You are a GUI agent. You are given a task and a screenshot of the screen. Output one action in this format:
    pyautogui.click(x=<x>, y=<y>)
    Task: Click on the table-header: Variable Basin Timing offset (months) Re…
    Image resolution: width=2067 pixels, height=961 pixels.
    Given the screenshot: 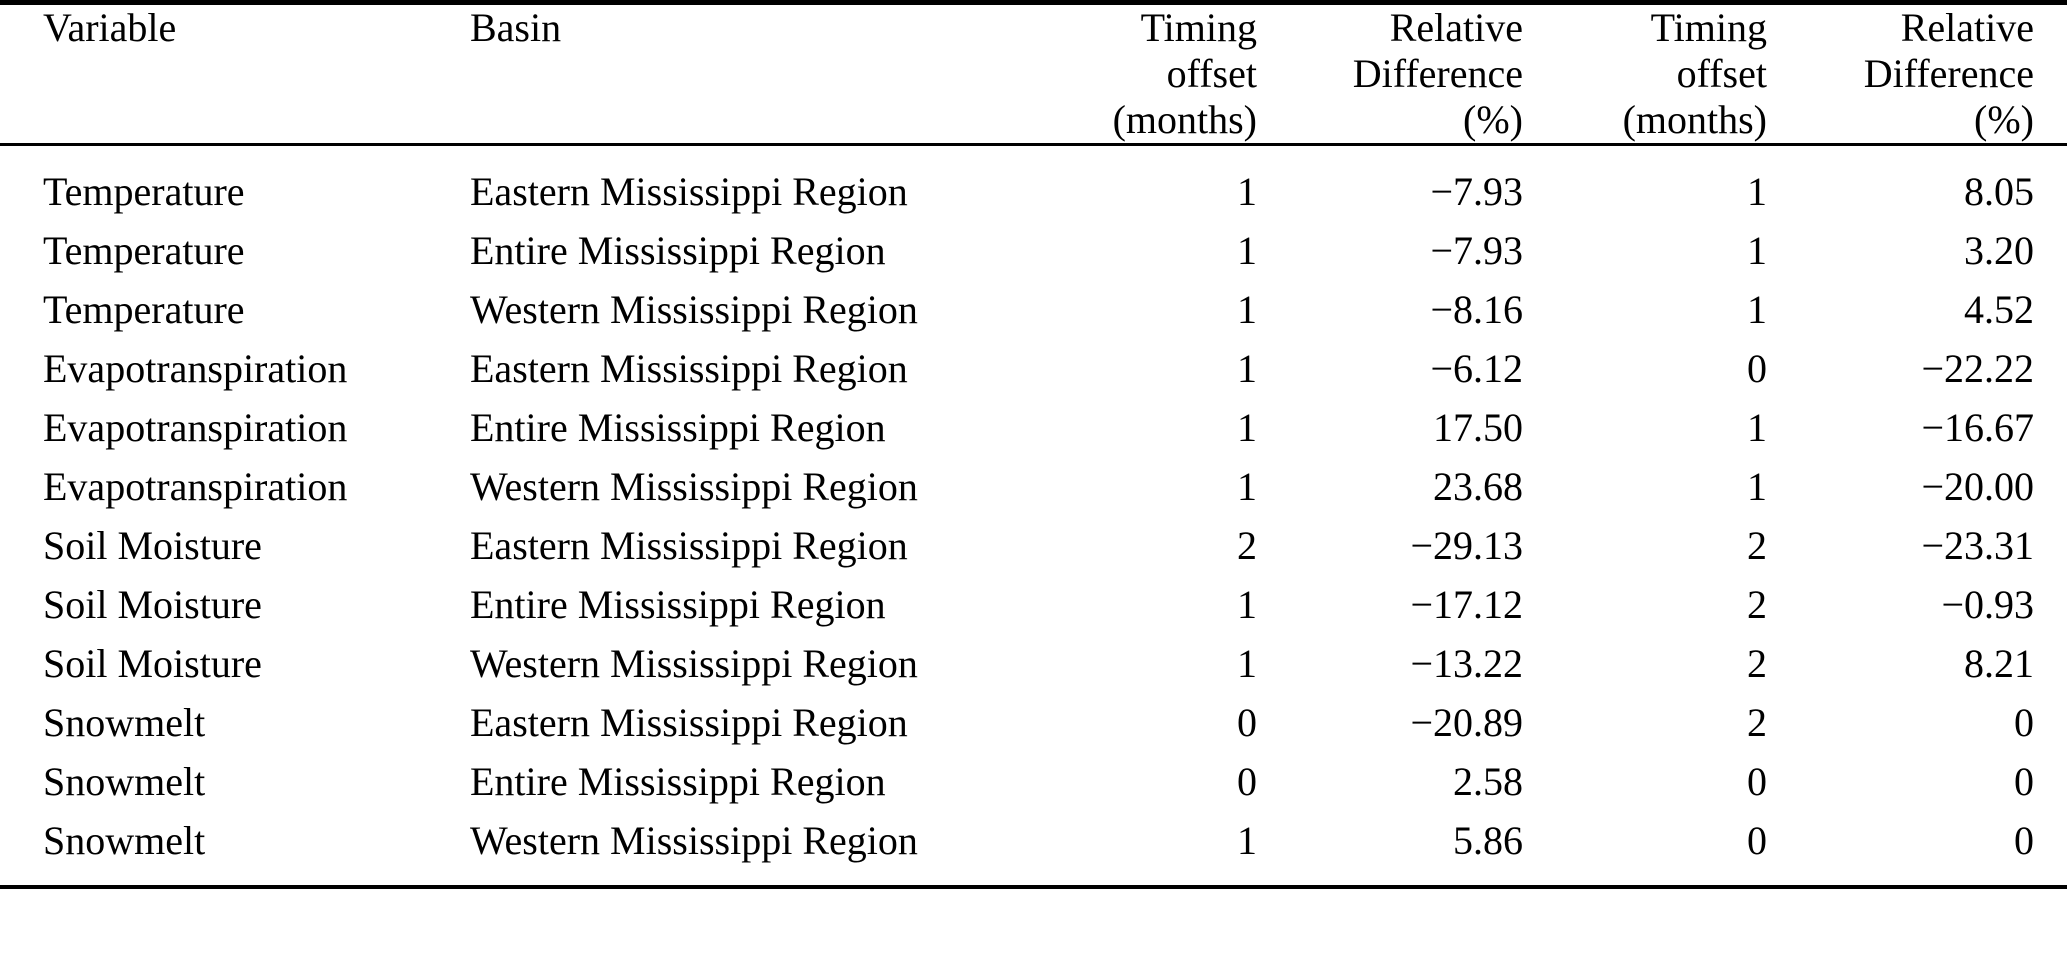 What is the action you would take?
    pyautogui.click(x=1033, y=74)
    